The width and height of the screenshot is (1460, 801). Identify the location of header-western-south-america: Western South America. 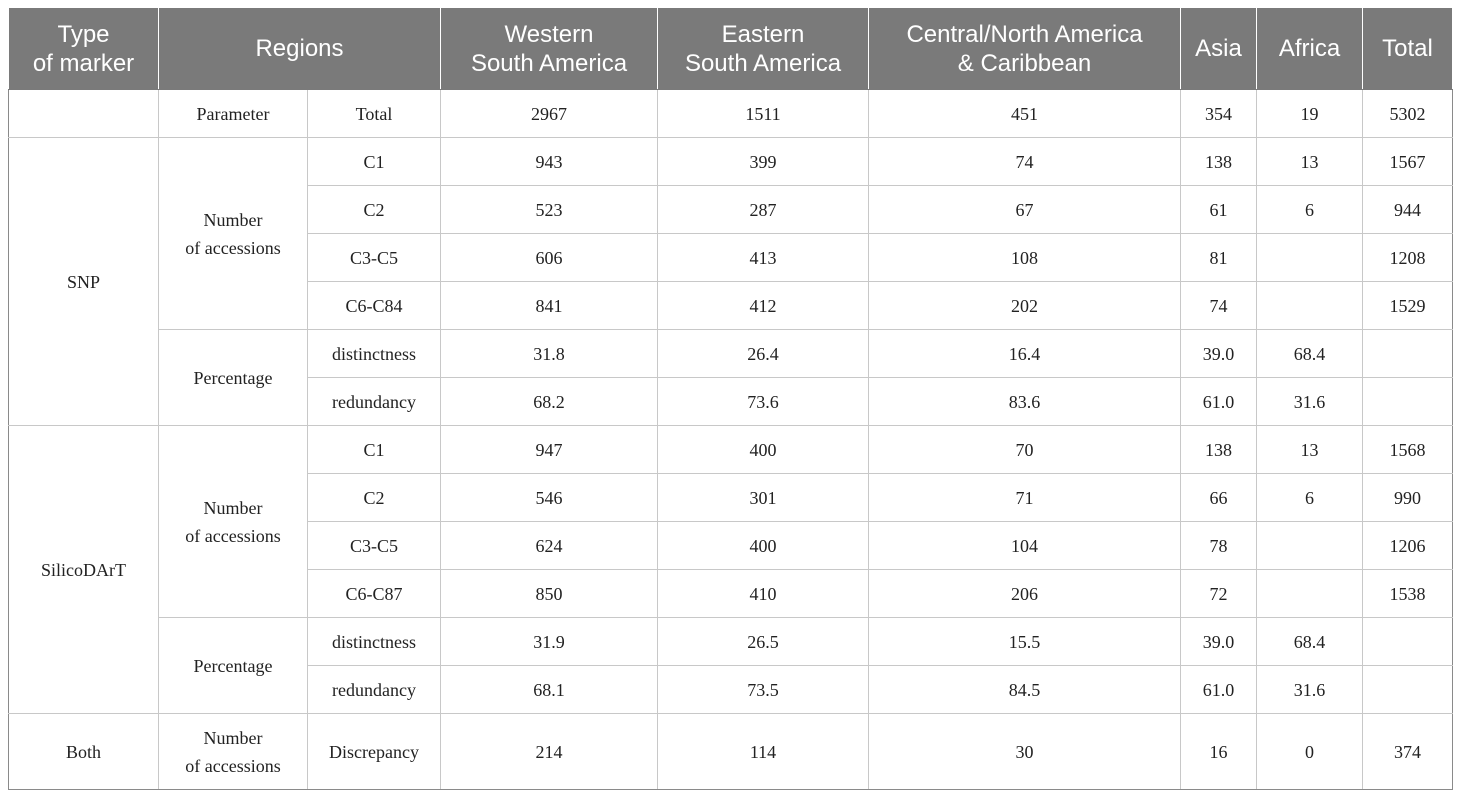
(549, 48).